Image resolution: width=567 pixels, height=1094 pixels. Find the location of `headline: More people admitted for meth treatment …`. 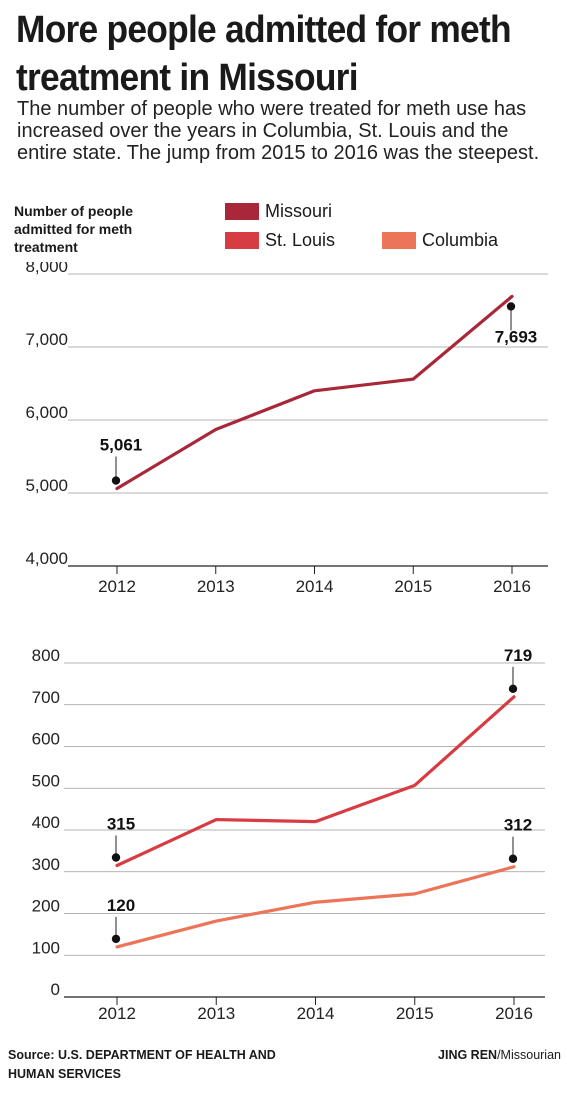

headline: More people admitted for meth treatment … is located at coordinates (264, 54).